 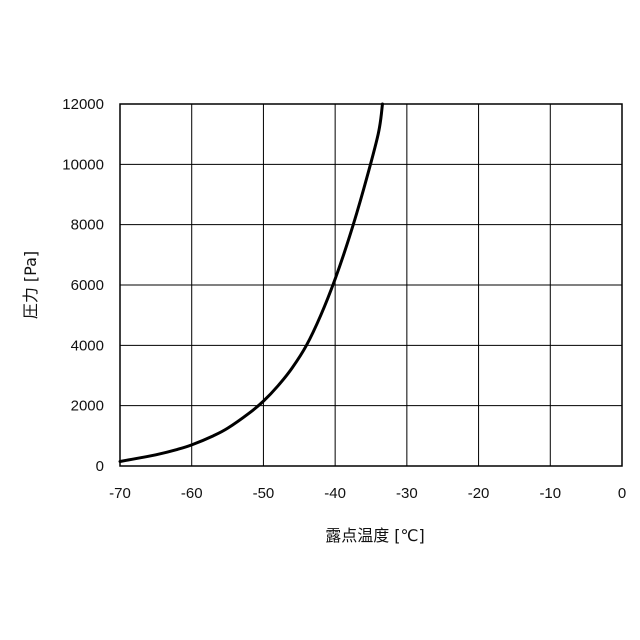 I want to click on y-tick-label: 12000, so click(x=83, y=104).